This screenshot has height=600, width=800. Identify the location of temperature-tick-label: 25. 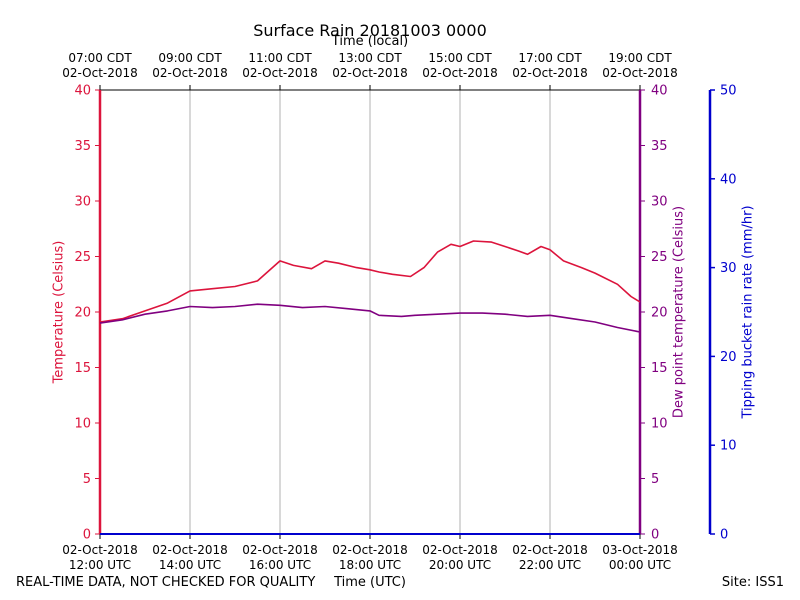
(82, 257).